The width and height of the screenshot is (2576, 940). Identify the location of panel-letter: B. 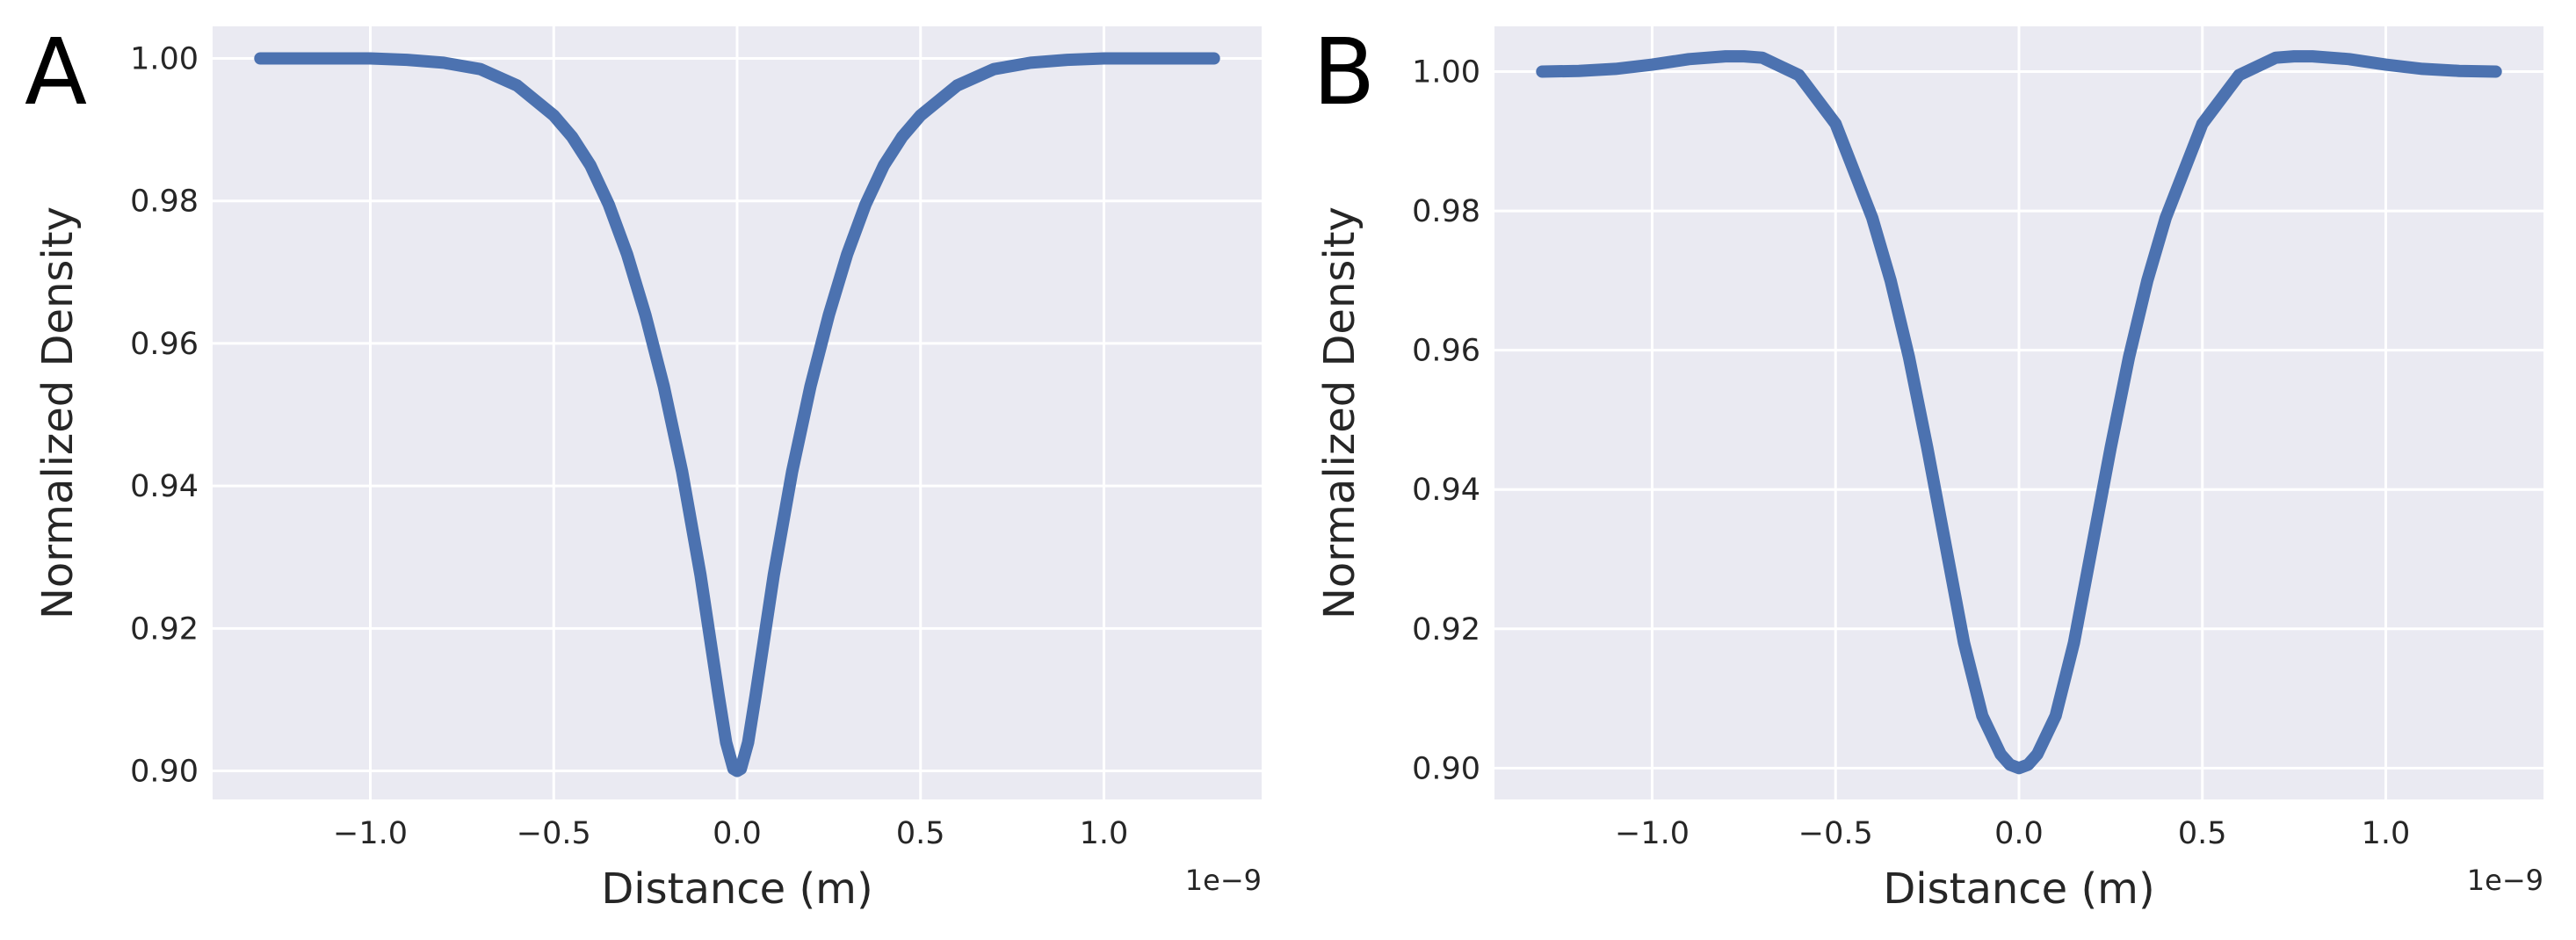
(1344, 72).